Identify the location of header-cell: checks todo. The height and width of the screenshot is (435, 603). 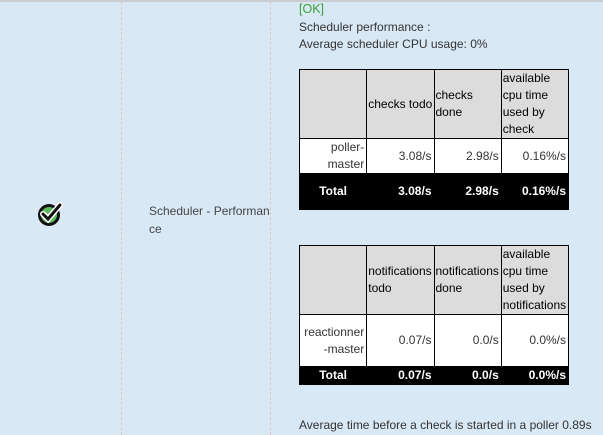
(400, 104).